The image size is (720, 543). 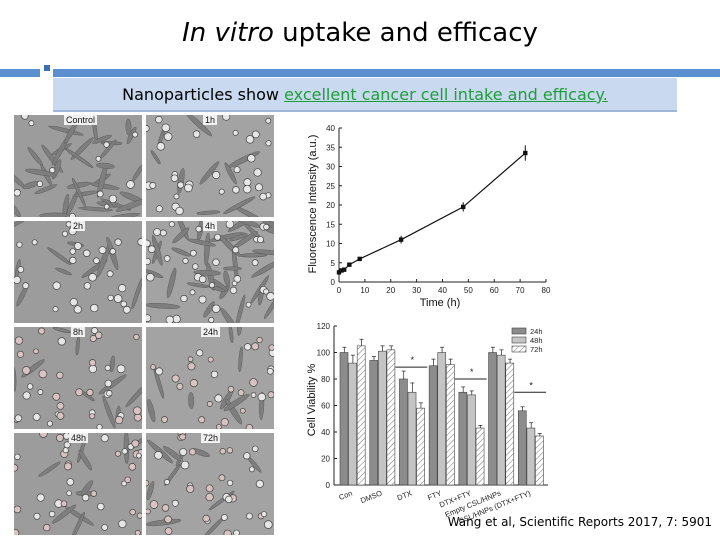 What do you see at coordinates (78, 332) in the screenshot?
I see `micrograph-label: 8h` at bounding box center [78, 332].